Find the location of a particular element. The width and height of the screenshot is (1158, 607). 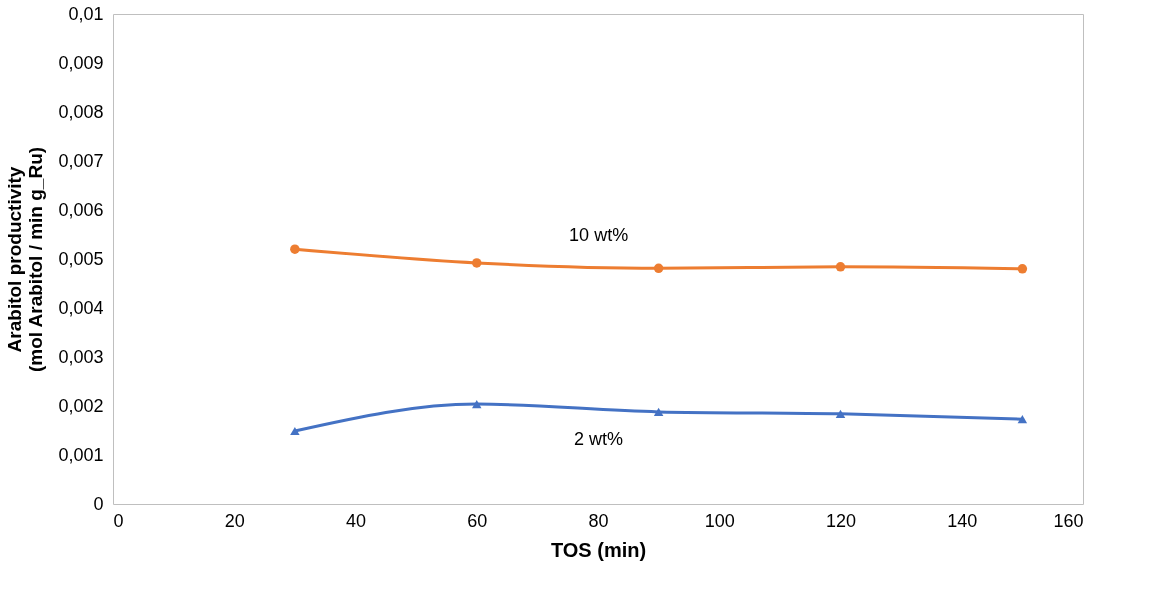

y-tick-label: 0,003 is located at coordinates (81, 356).